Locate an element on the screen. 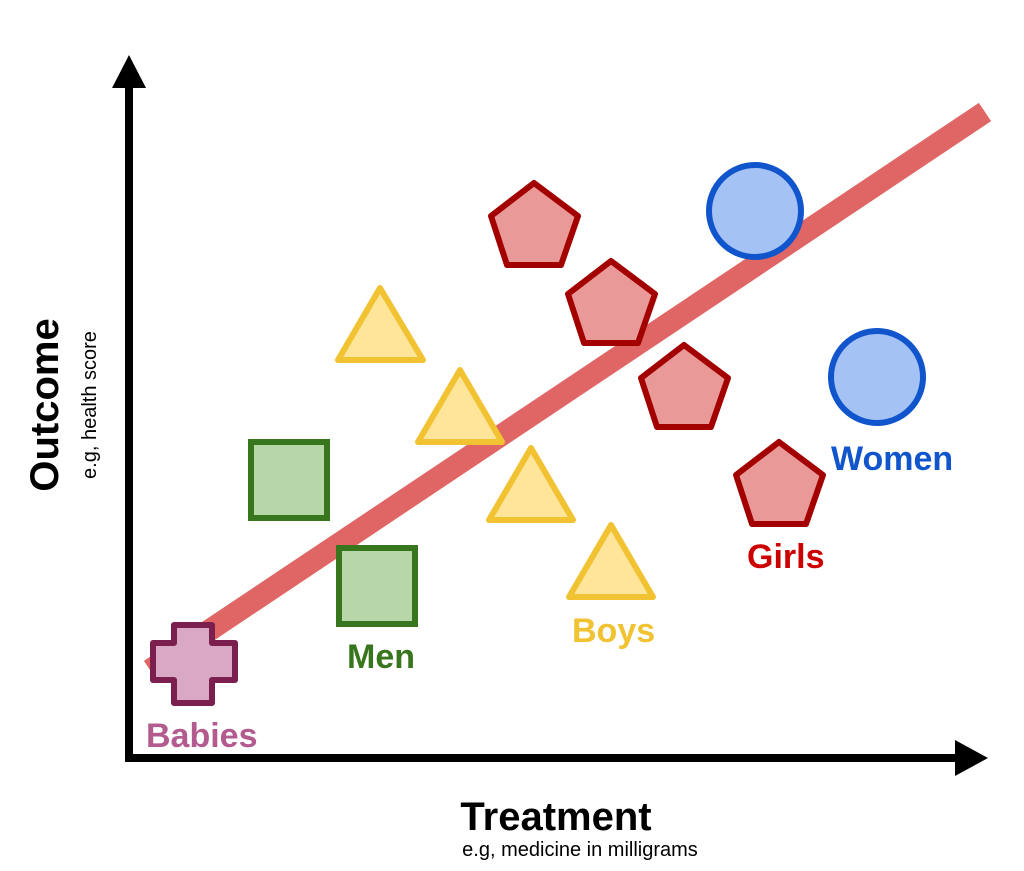 This screenshot has height=871, width=1024. y-axis-arrowhead is located at coordinates (129, 71).